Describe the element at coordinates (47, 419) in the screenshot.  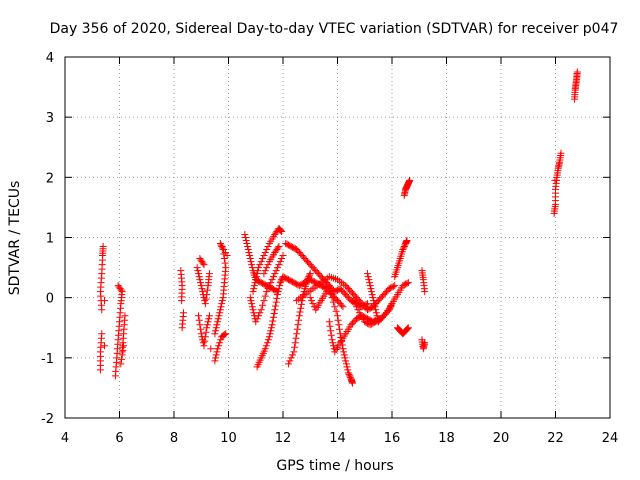
I see `y-tick-label: -2` at that location.